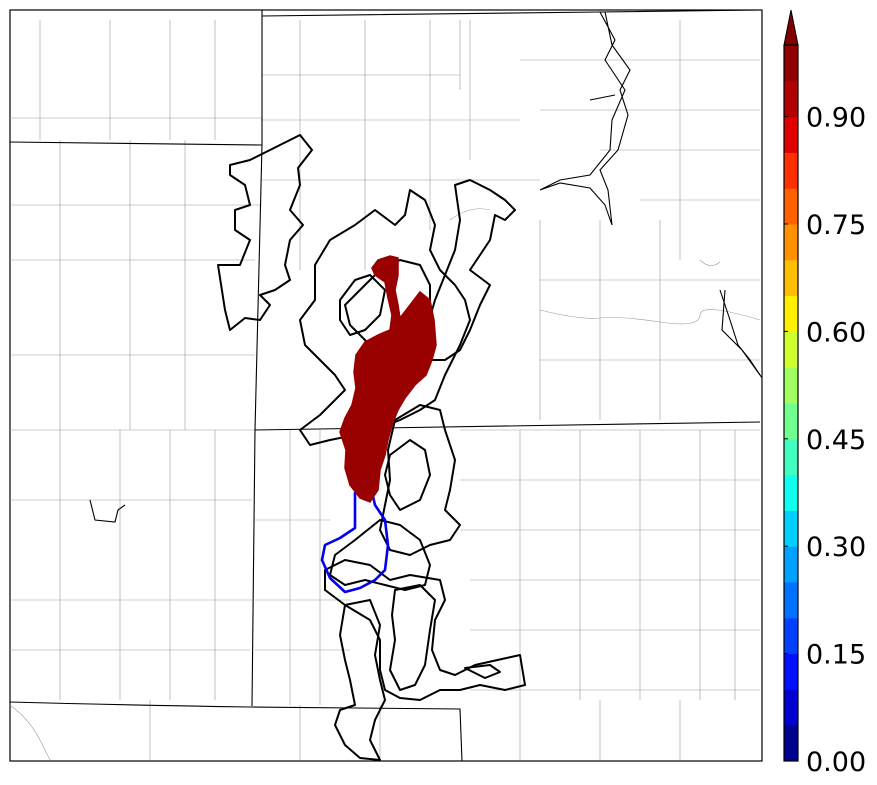 Image resolution: width=877 pixels, height=785 pixels. I want to click on colorbar-tick-label: 0.60, so click(836, 332).